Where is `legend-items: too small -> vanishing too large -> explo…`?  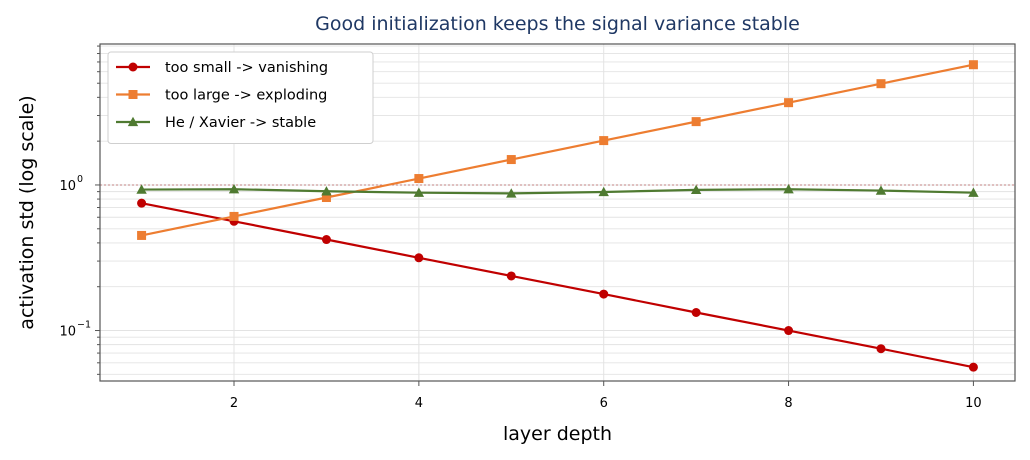 legend-items: too small -> vanishing too large -> explo… is located at coordinates (222, 95).